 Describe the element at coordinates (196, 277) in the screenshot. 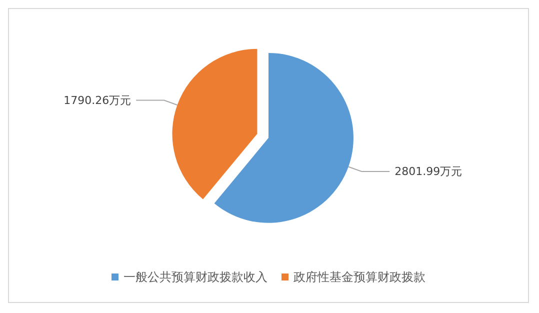

I see `legend-label: 一般公共预算财政拨款收入` at that location.